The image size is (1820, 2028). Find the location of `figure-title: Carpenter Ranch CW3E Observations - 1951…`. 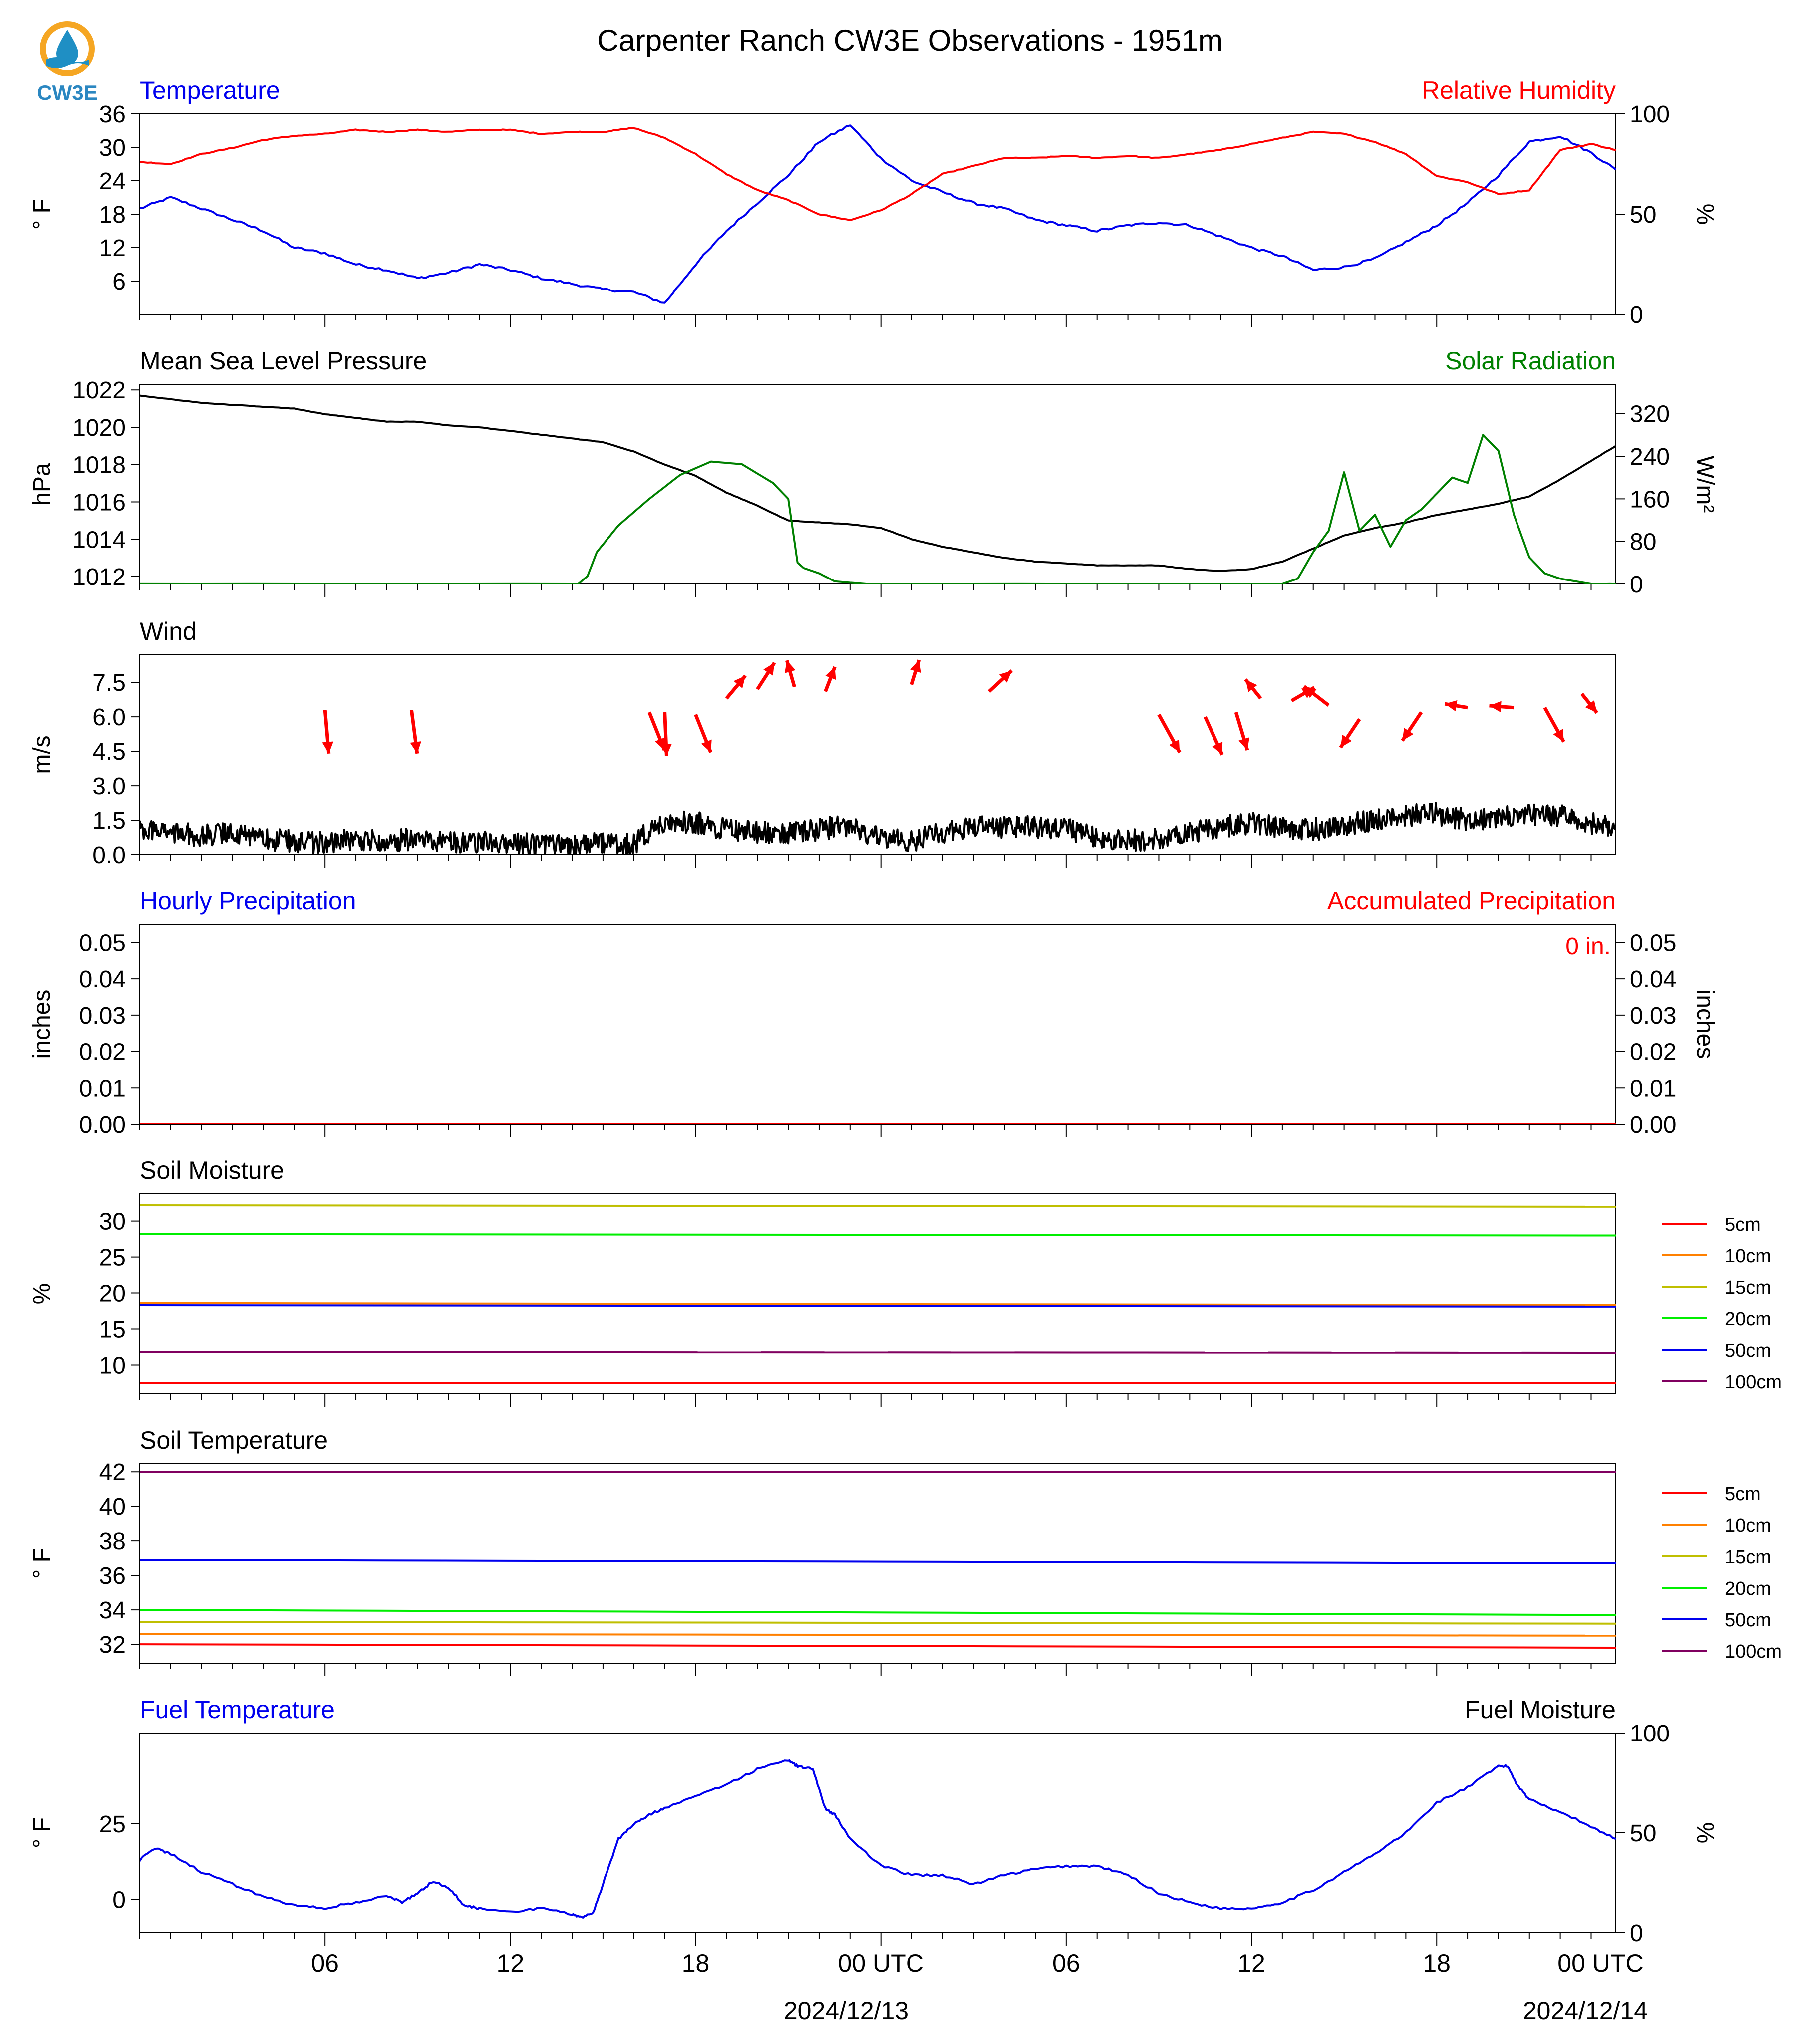

figure-title: Carpenter Ranch CW3E Observations - 1951… is located at coordinates (910, 40).